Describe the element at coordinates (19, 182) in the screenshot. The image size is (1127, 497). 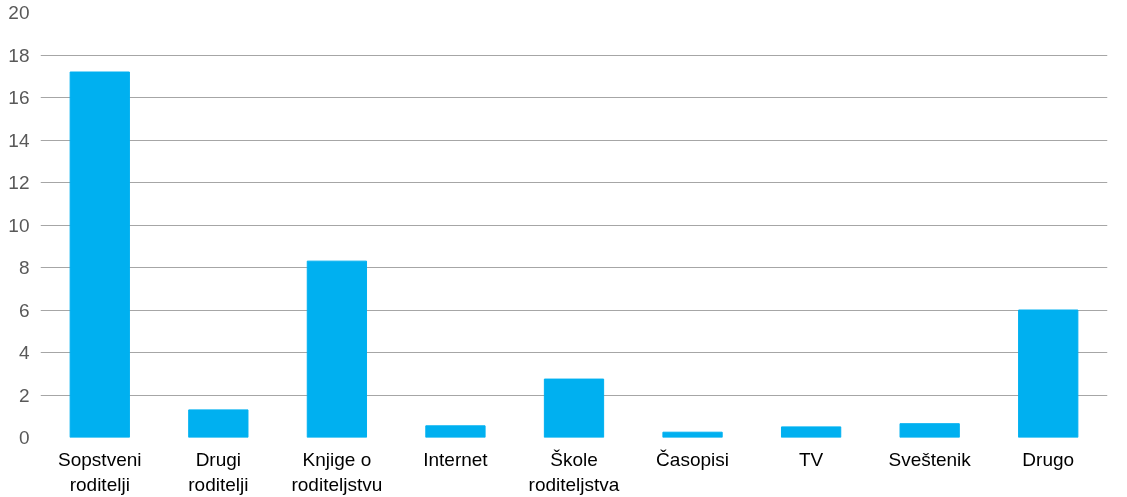
I see `y-tick-label: 12` at that location.